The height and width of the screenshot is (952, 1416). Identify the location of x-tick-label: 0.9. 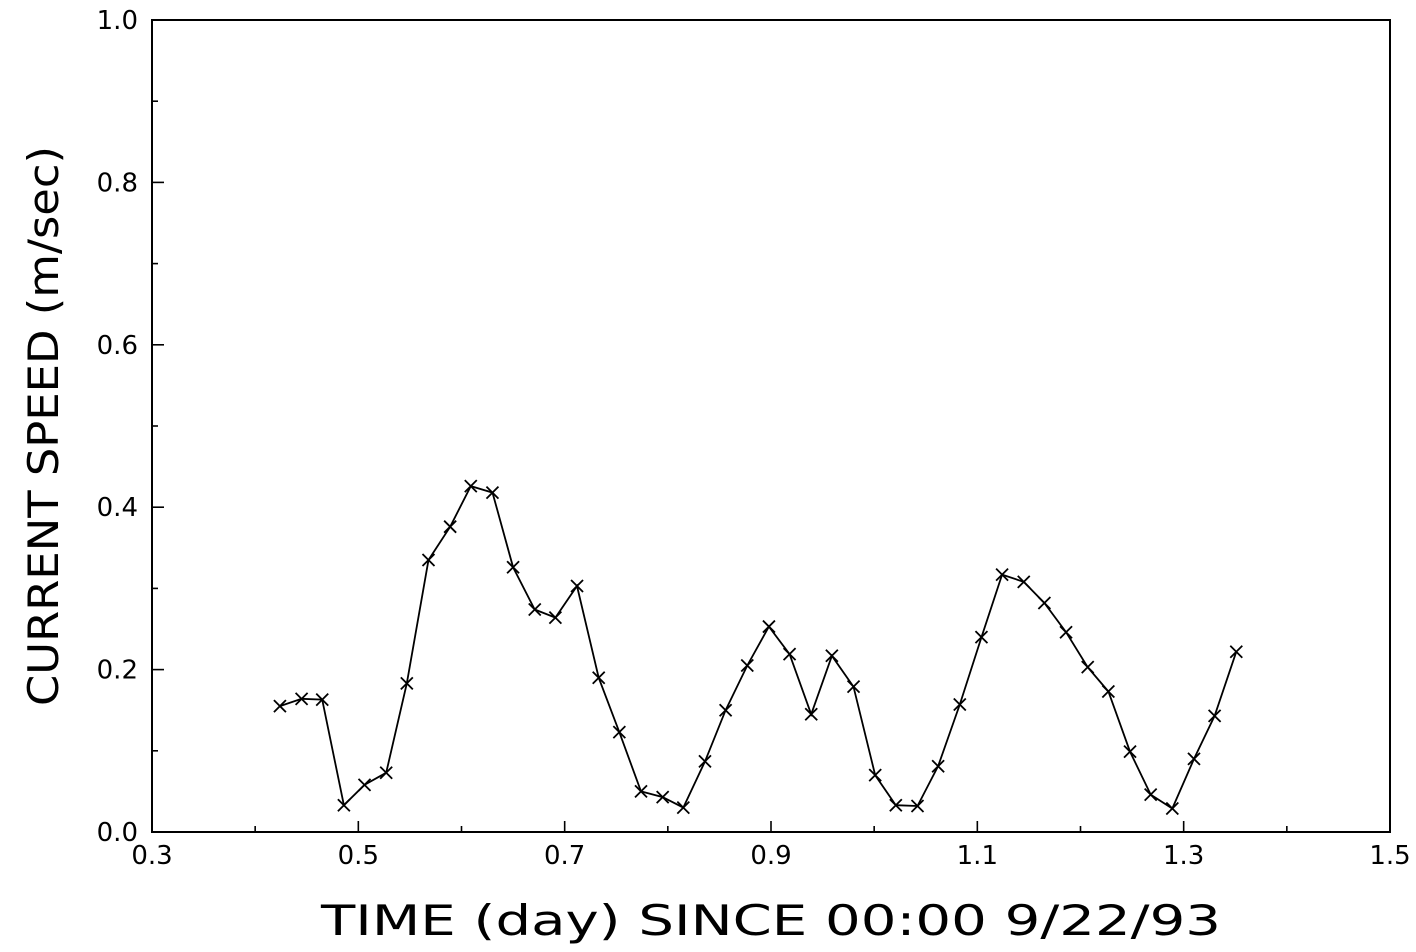
(770, 856).